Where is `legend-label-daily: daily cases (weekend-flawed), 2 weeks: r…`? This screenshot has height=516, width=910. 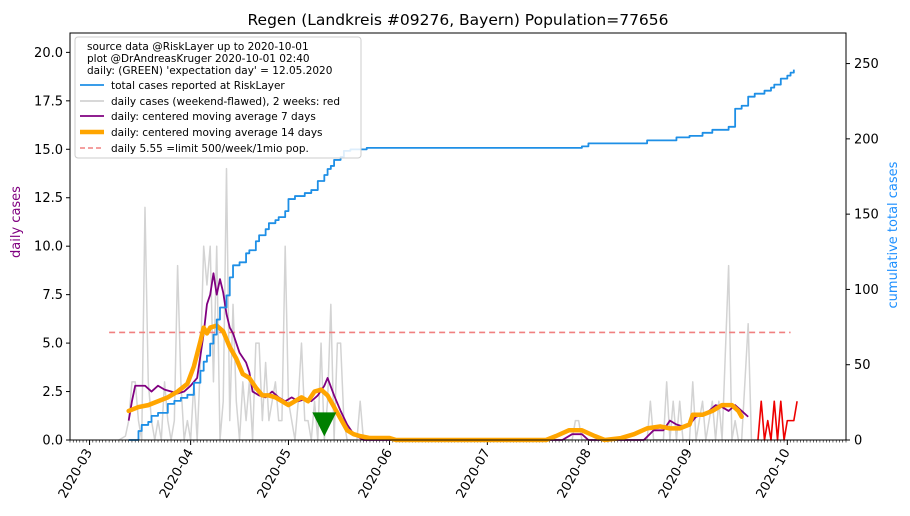 legend-label-daily: daily cases (weekend-flawed), 2 weeks: r… is located at coordinates (225, 102).